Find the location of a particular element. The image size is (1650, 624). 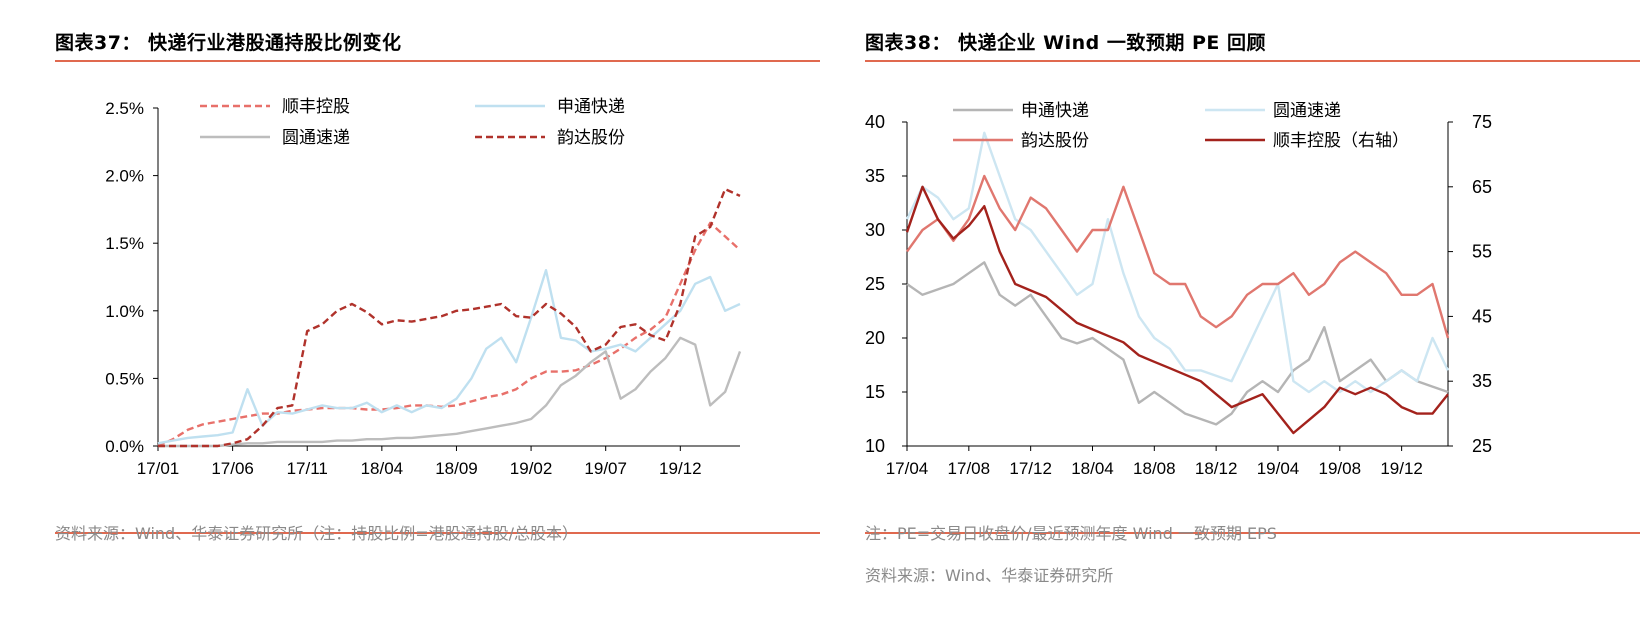

x-tick-label: 17/01 is located at coordinates (158, 468).